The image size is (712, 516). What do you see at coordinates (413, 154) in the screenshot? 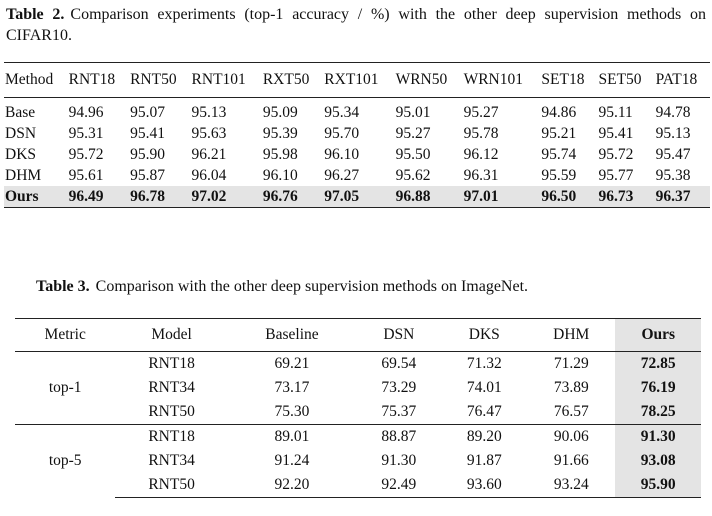
I see `table-cell: 95.50` at bounding box center [413, 154].